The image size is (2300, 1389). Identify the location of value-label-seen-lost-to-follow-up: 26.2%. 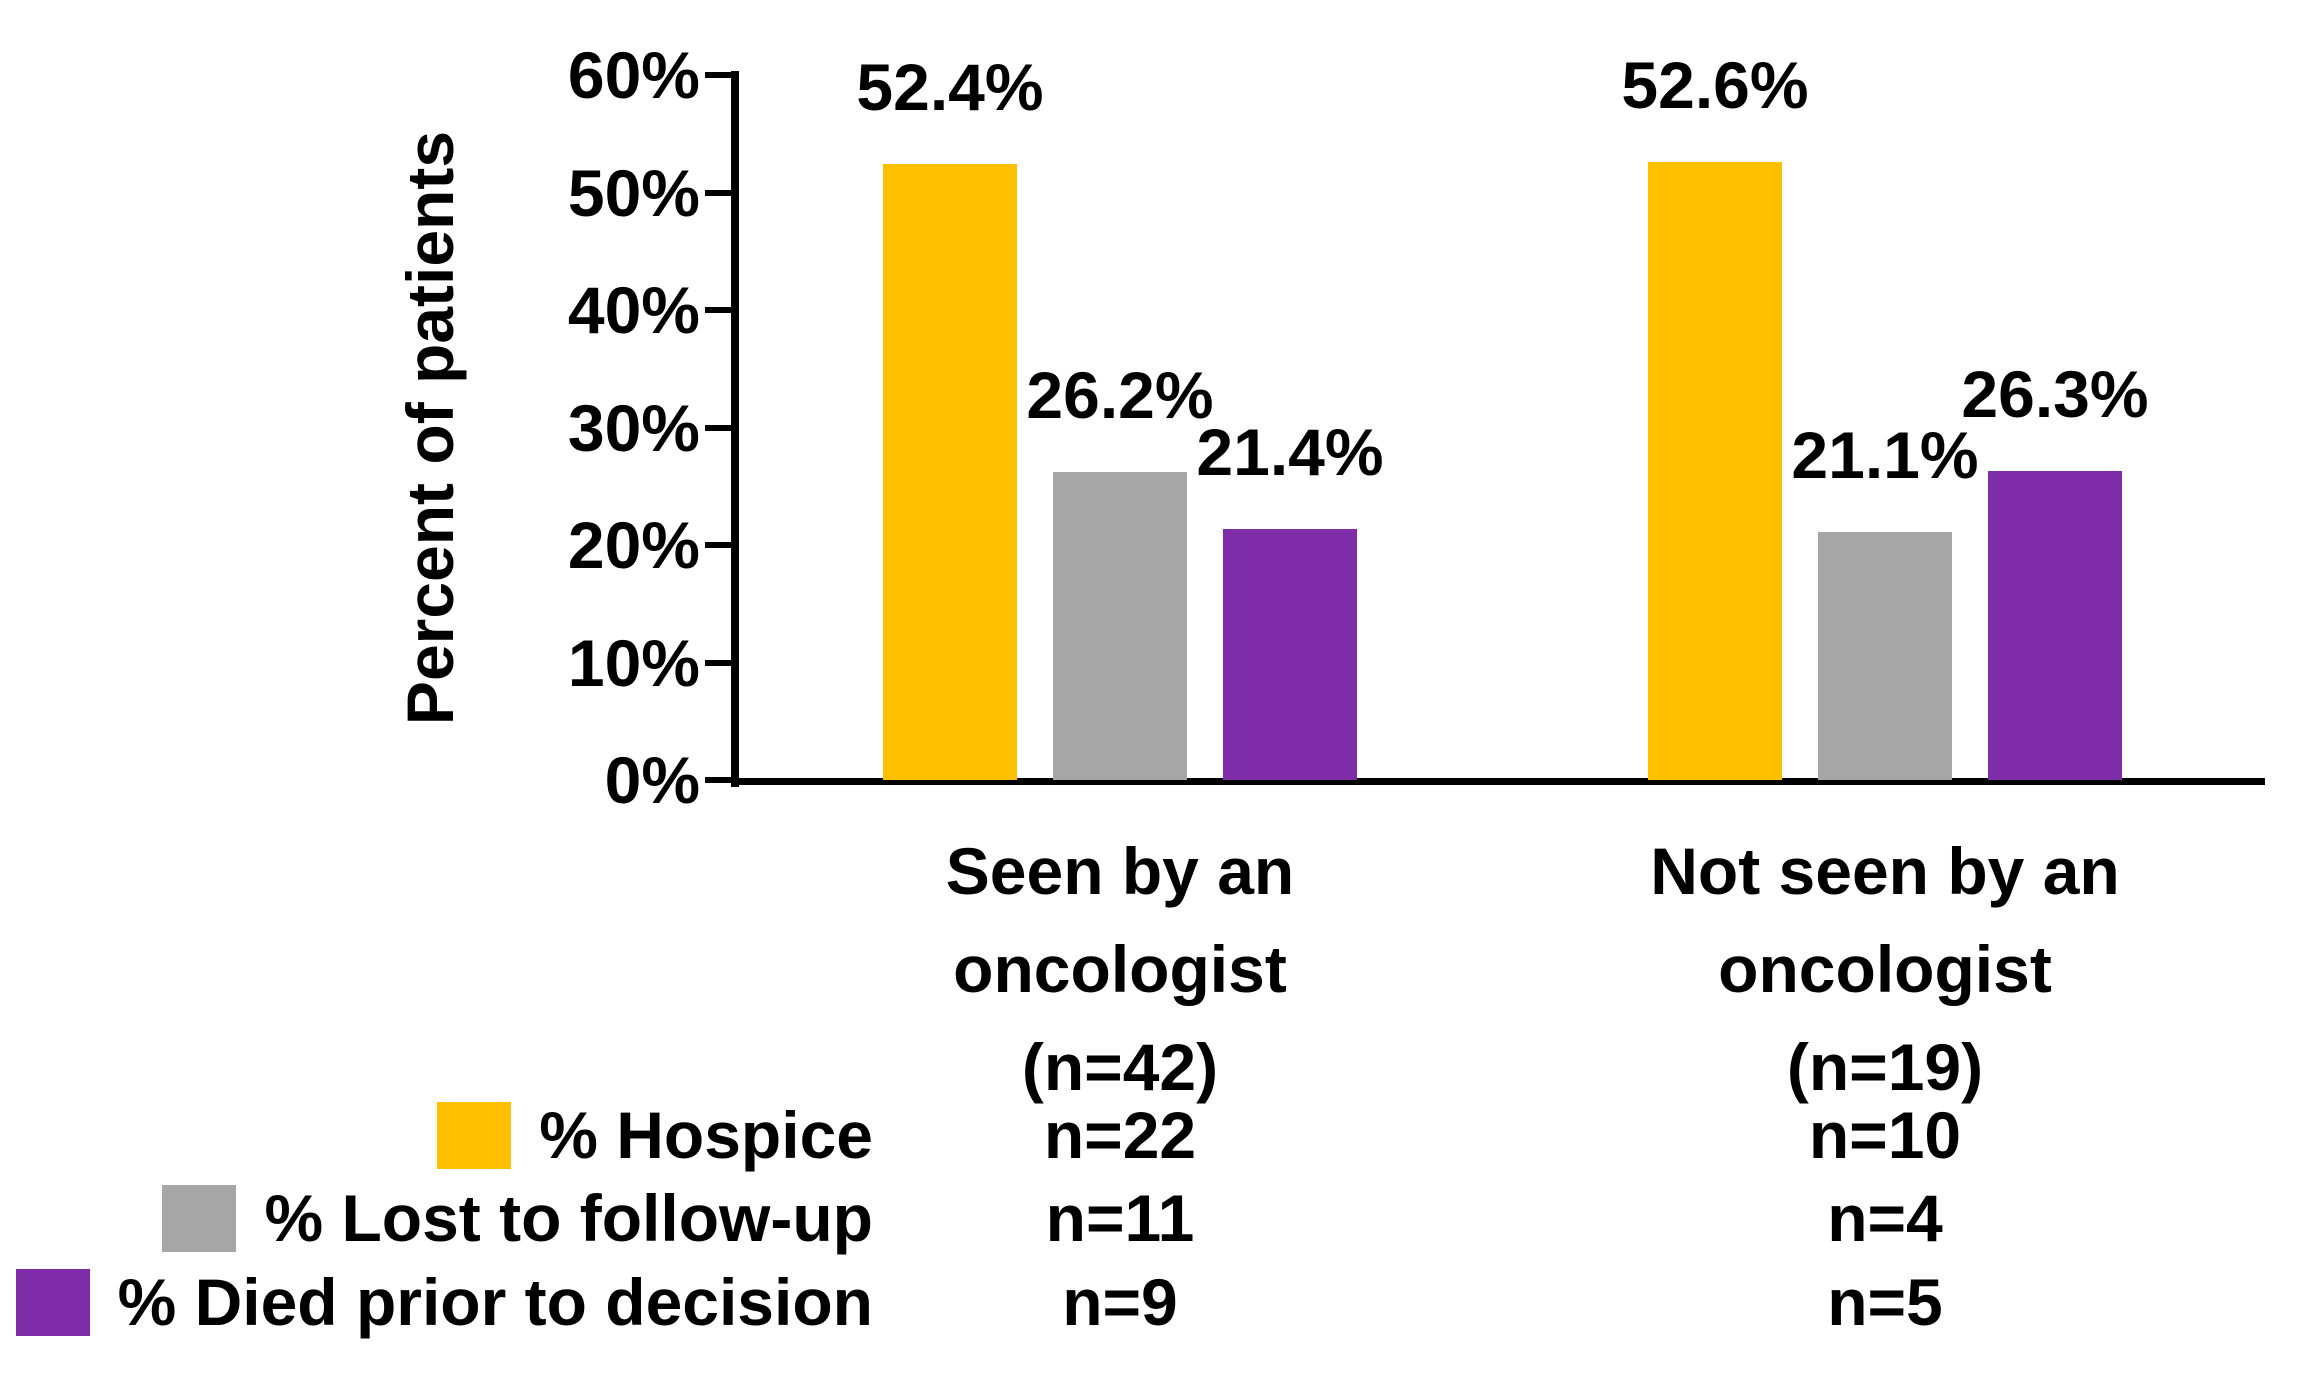
(1120, 395).